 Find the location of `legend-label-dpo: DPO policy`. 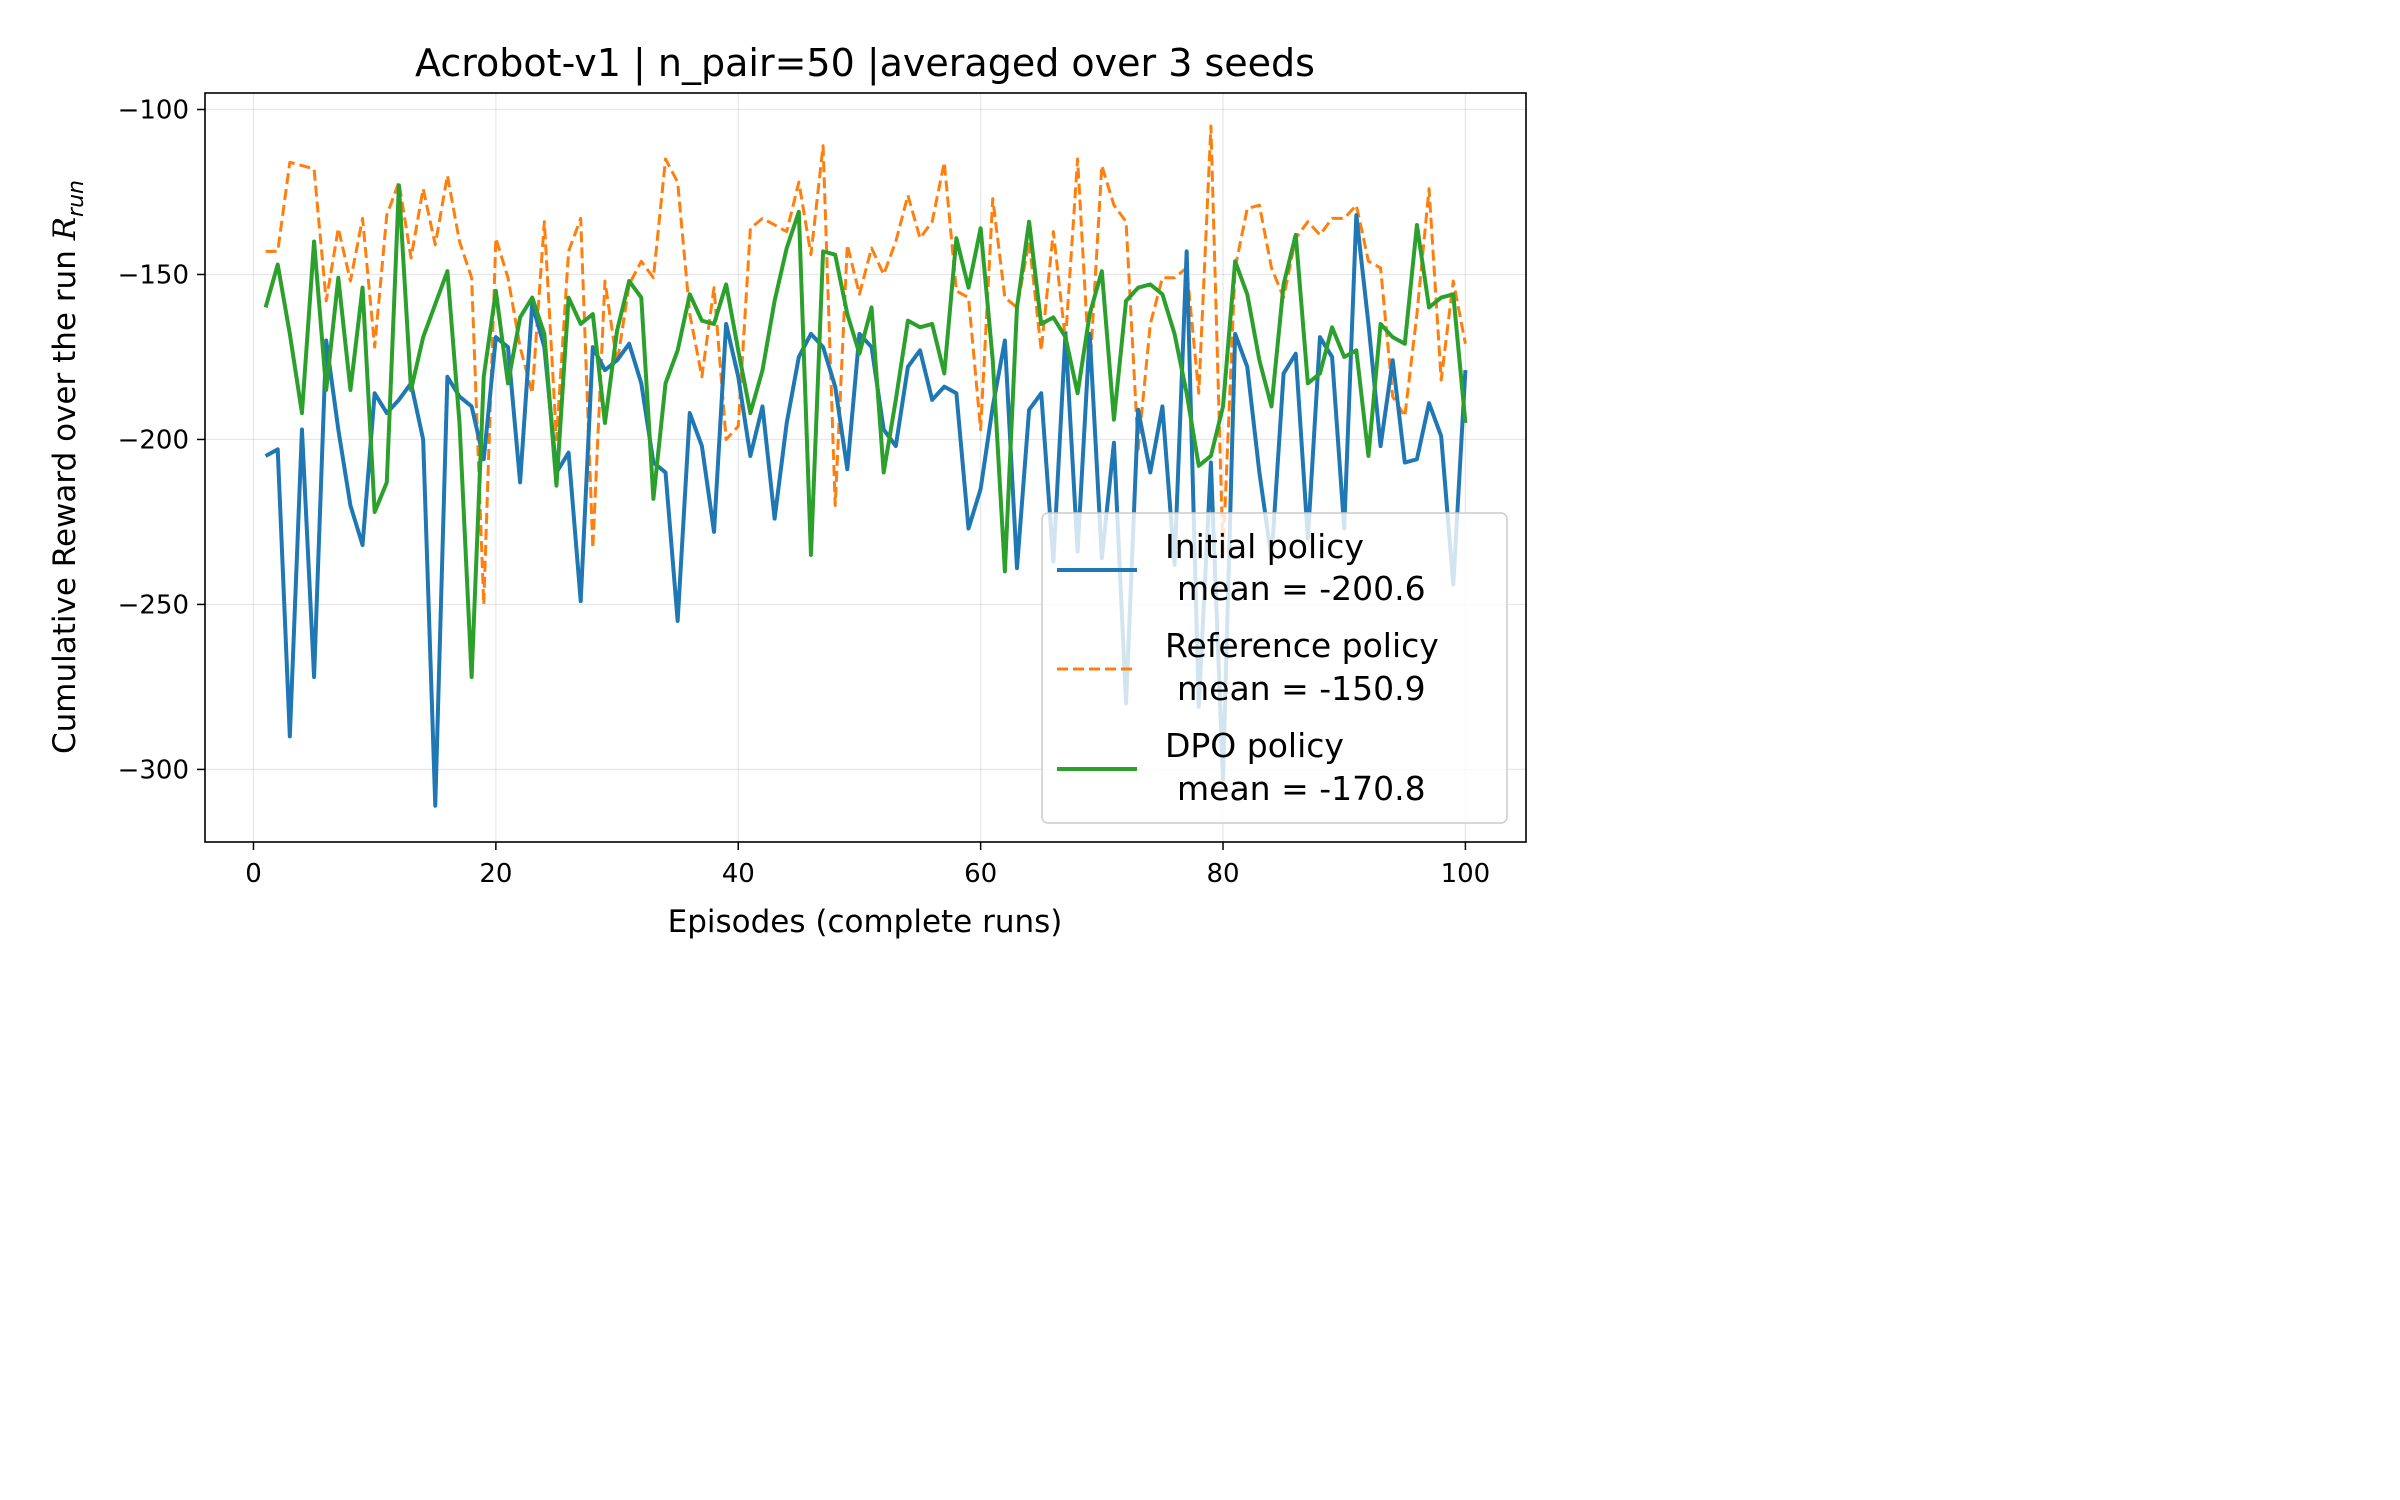

legend-label-dpo: DPO policy is located at coordinates (1254, 745).